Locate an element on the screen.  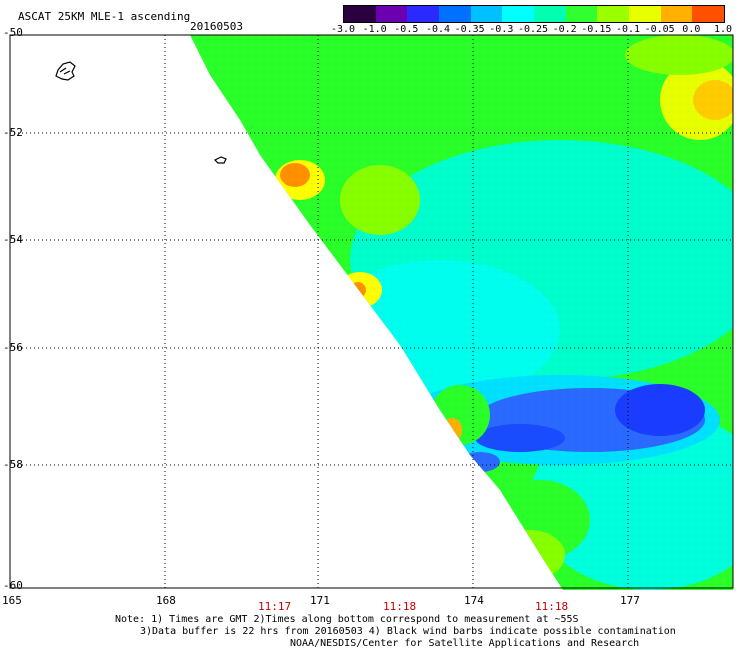
colorbar is located at coordinates (534, 14).